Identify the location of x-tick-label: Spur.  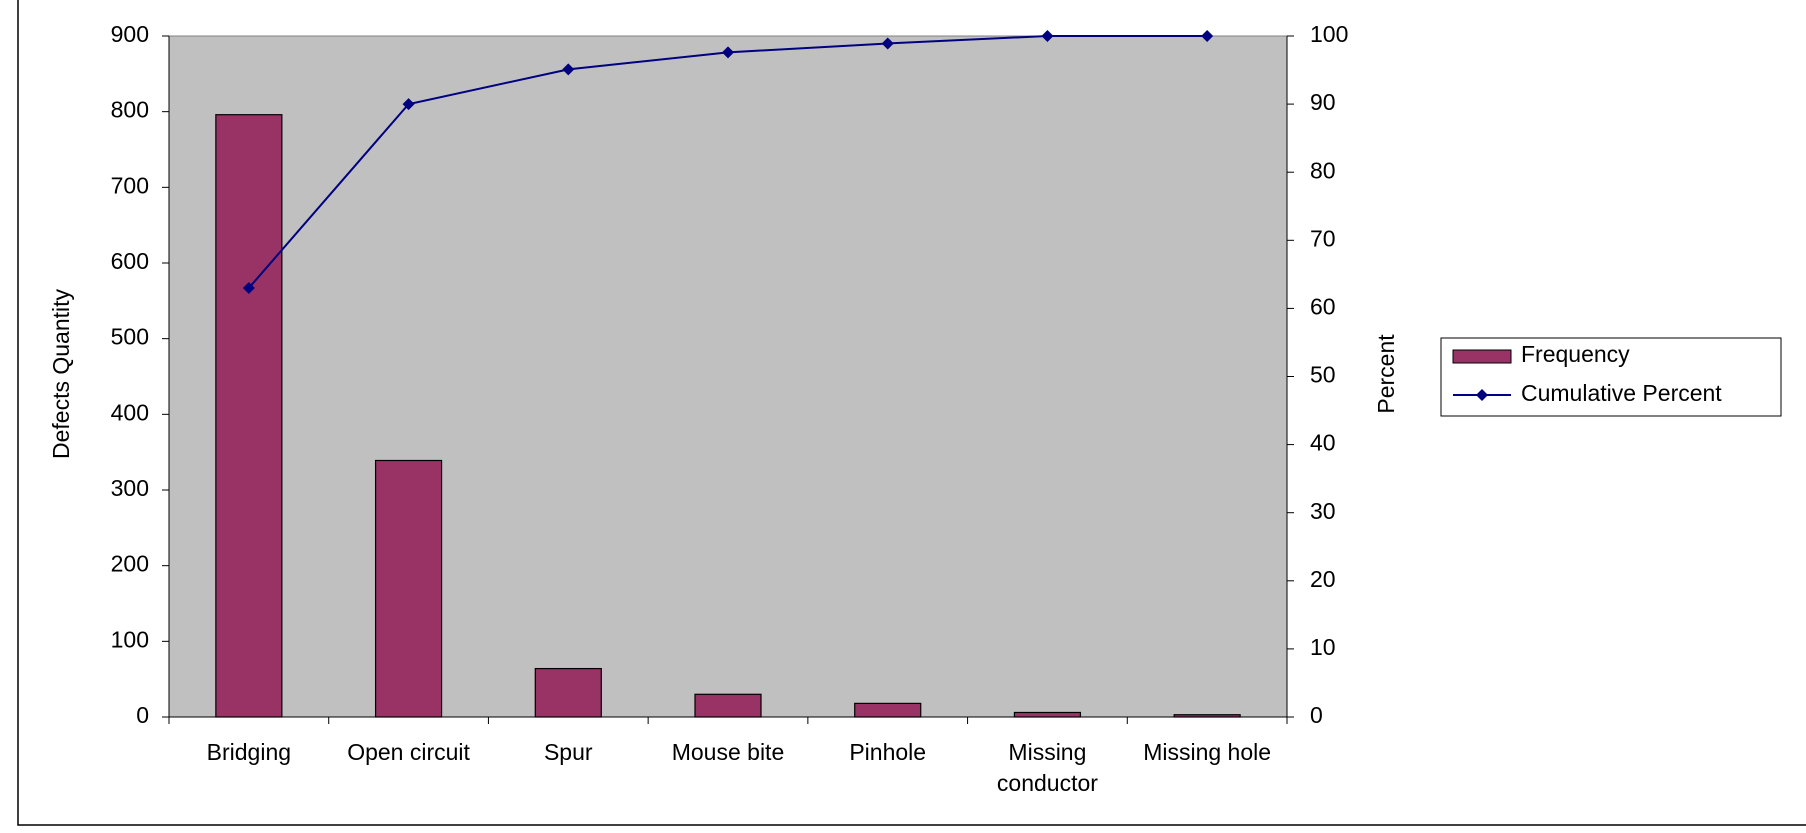
(568, 752).